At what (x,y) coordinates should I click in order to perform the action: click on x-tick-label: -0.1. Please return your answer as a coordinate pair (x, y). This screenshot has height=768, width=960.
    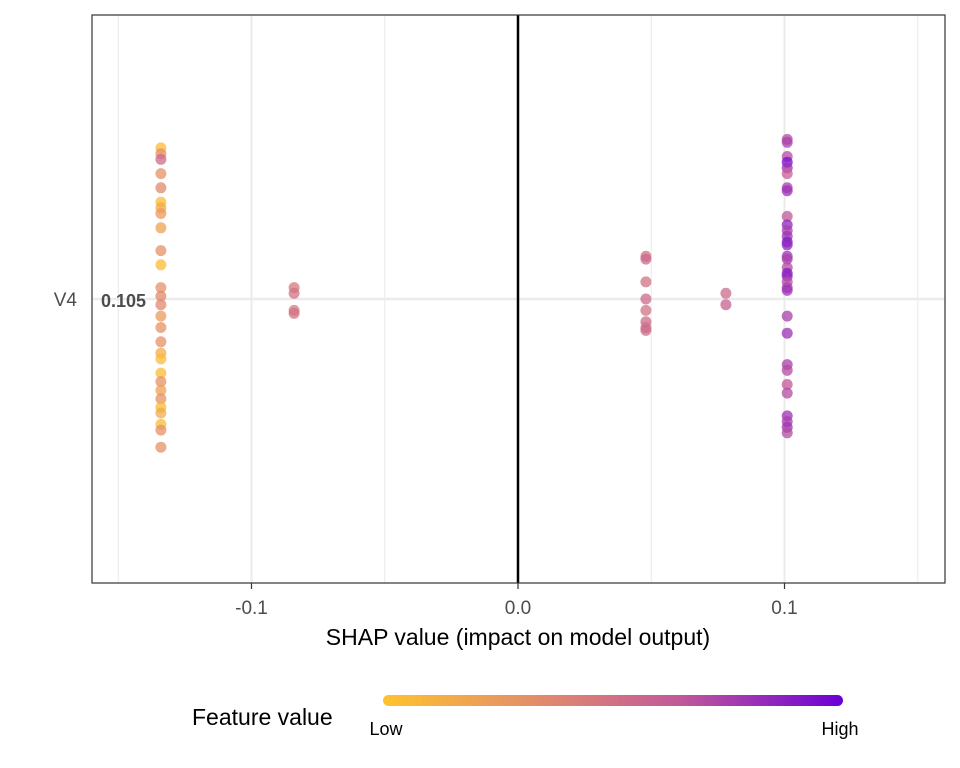
    Looking at the image, I should click on (251, 608).